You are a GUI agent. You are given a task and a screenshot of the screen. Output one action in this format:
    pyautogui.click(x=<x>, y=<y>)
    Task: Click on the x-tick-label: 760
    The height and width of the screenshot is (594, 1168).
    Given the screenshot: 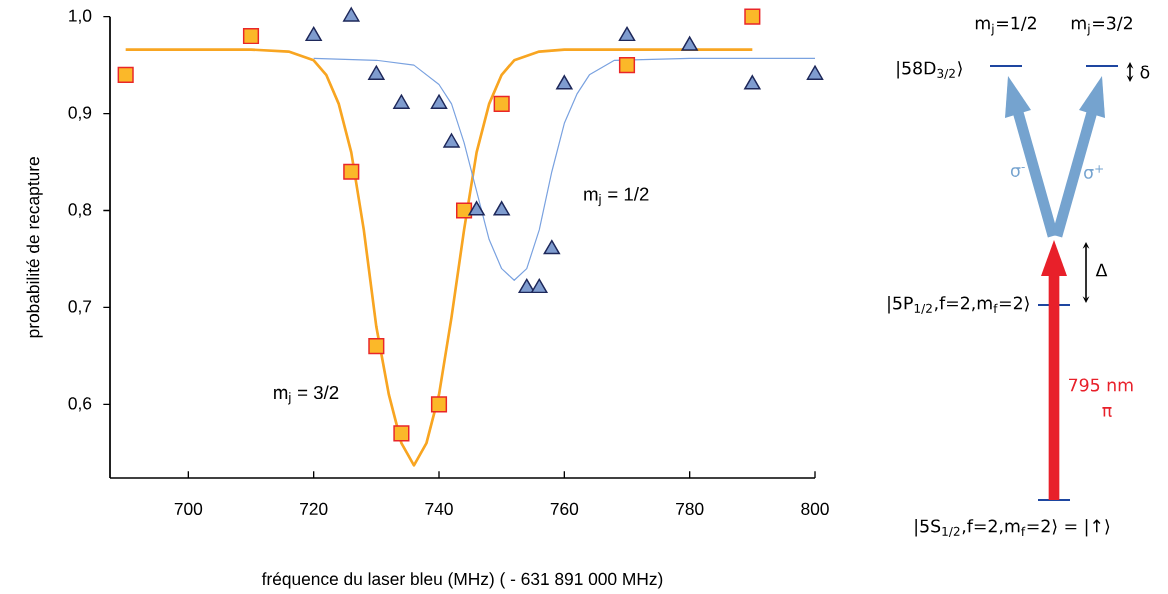 What is the action you would take?
    pyautogui.click(x=564, y=508)
    